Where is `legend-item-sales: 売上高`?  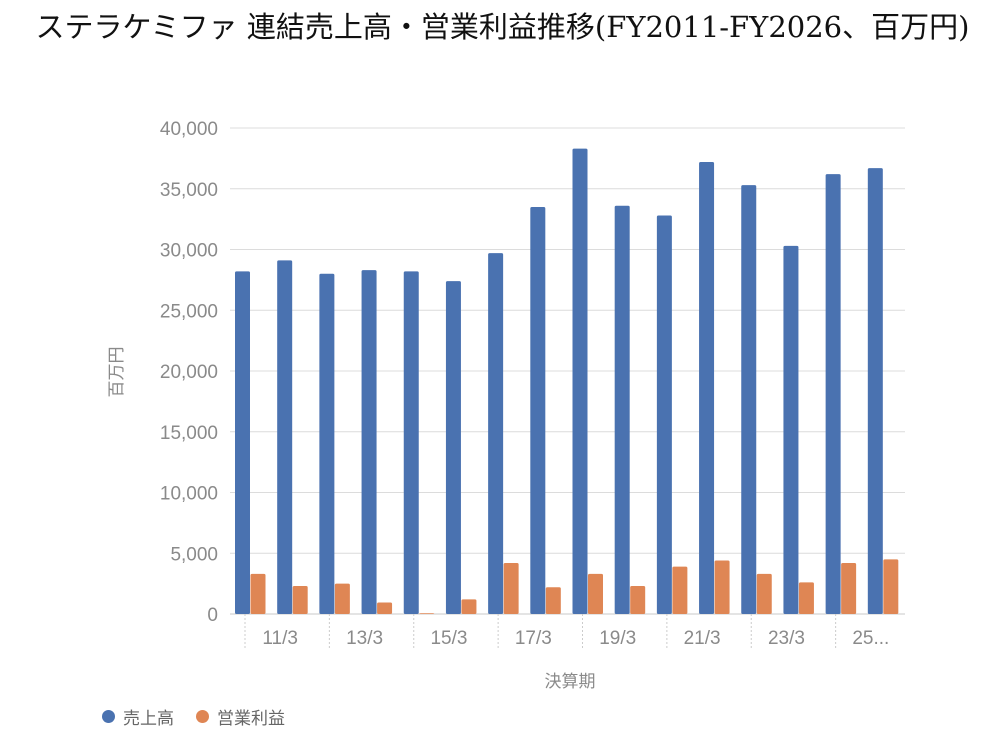
legend-item-sales: 売上高 is located at coordinates (138, 716).